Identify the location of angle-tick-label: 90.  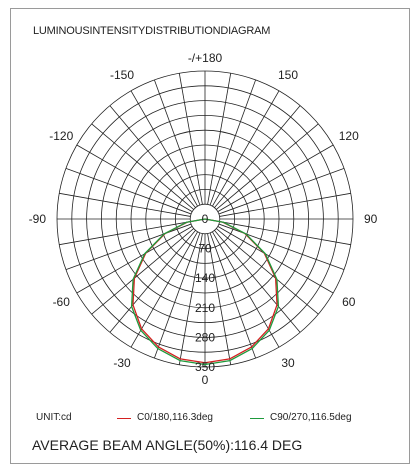
(371, 219).